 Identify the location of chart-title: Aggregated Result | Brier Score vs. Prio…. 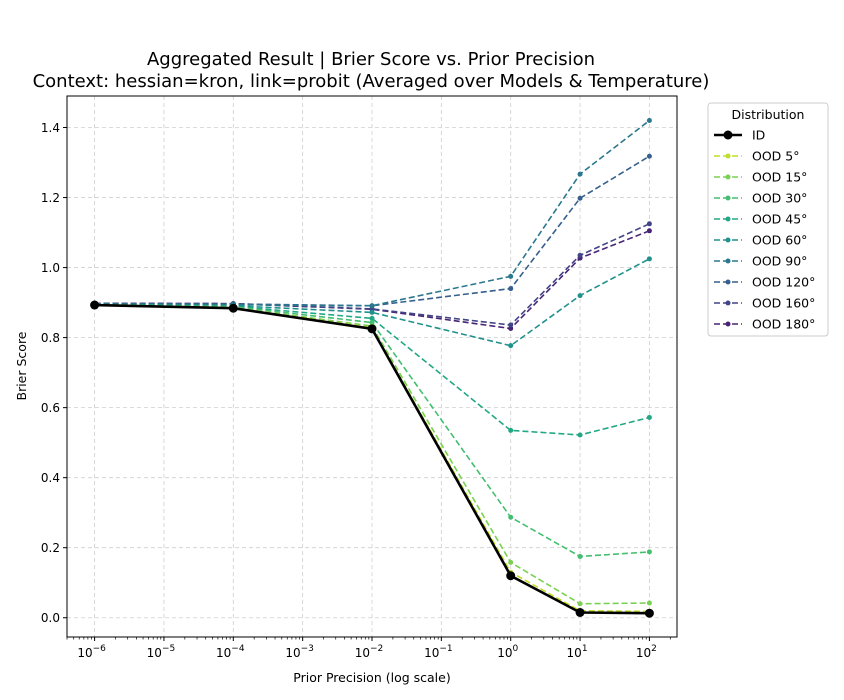
(371, 59).